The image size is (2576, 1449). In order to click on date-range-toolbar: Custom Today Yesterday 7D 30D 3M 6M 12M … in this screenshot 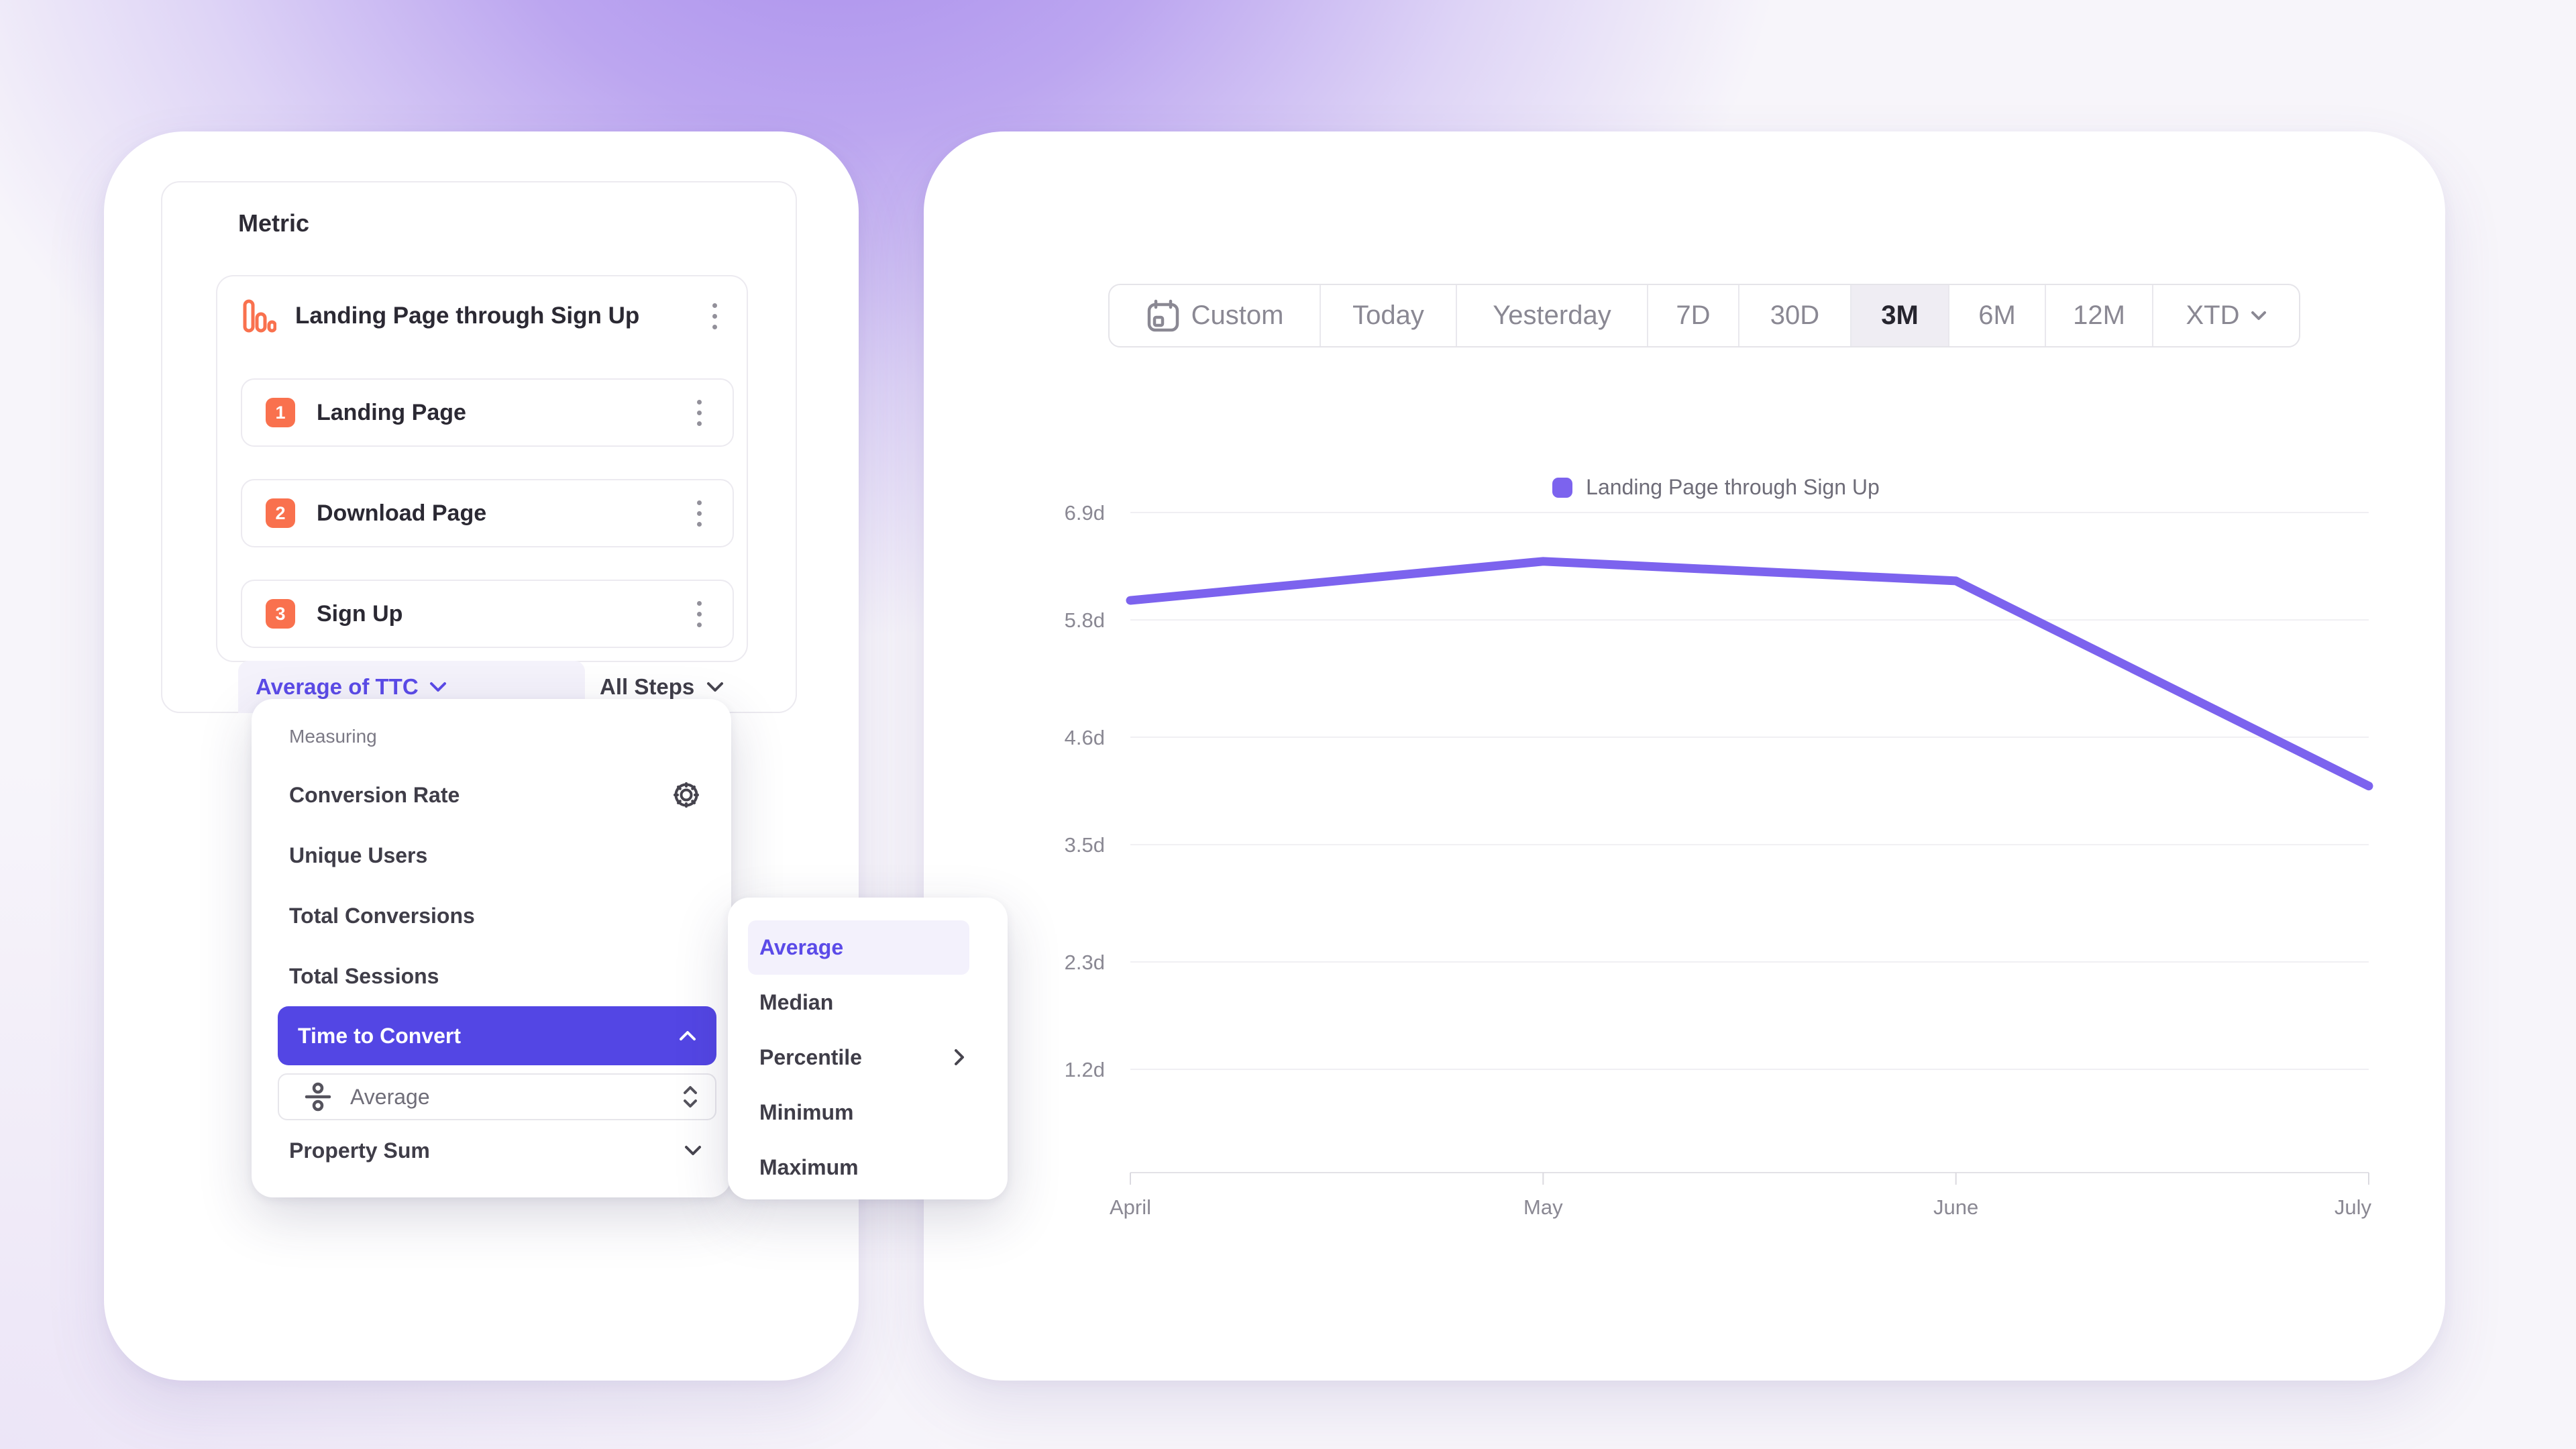, I will do `click(1704, 315)`.